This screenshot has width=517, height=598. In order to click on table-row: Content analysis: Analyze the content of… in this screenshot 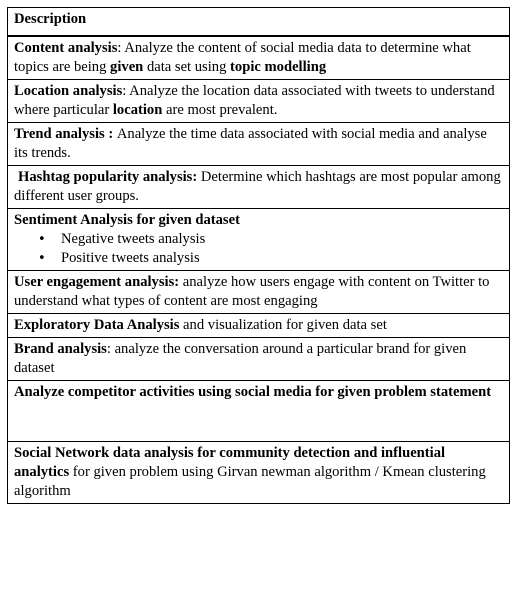, I will do `click(259, 58)`.